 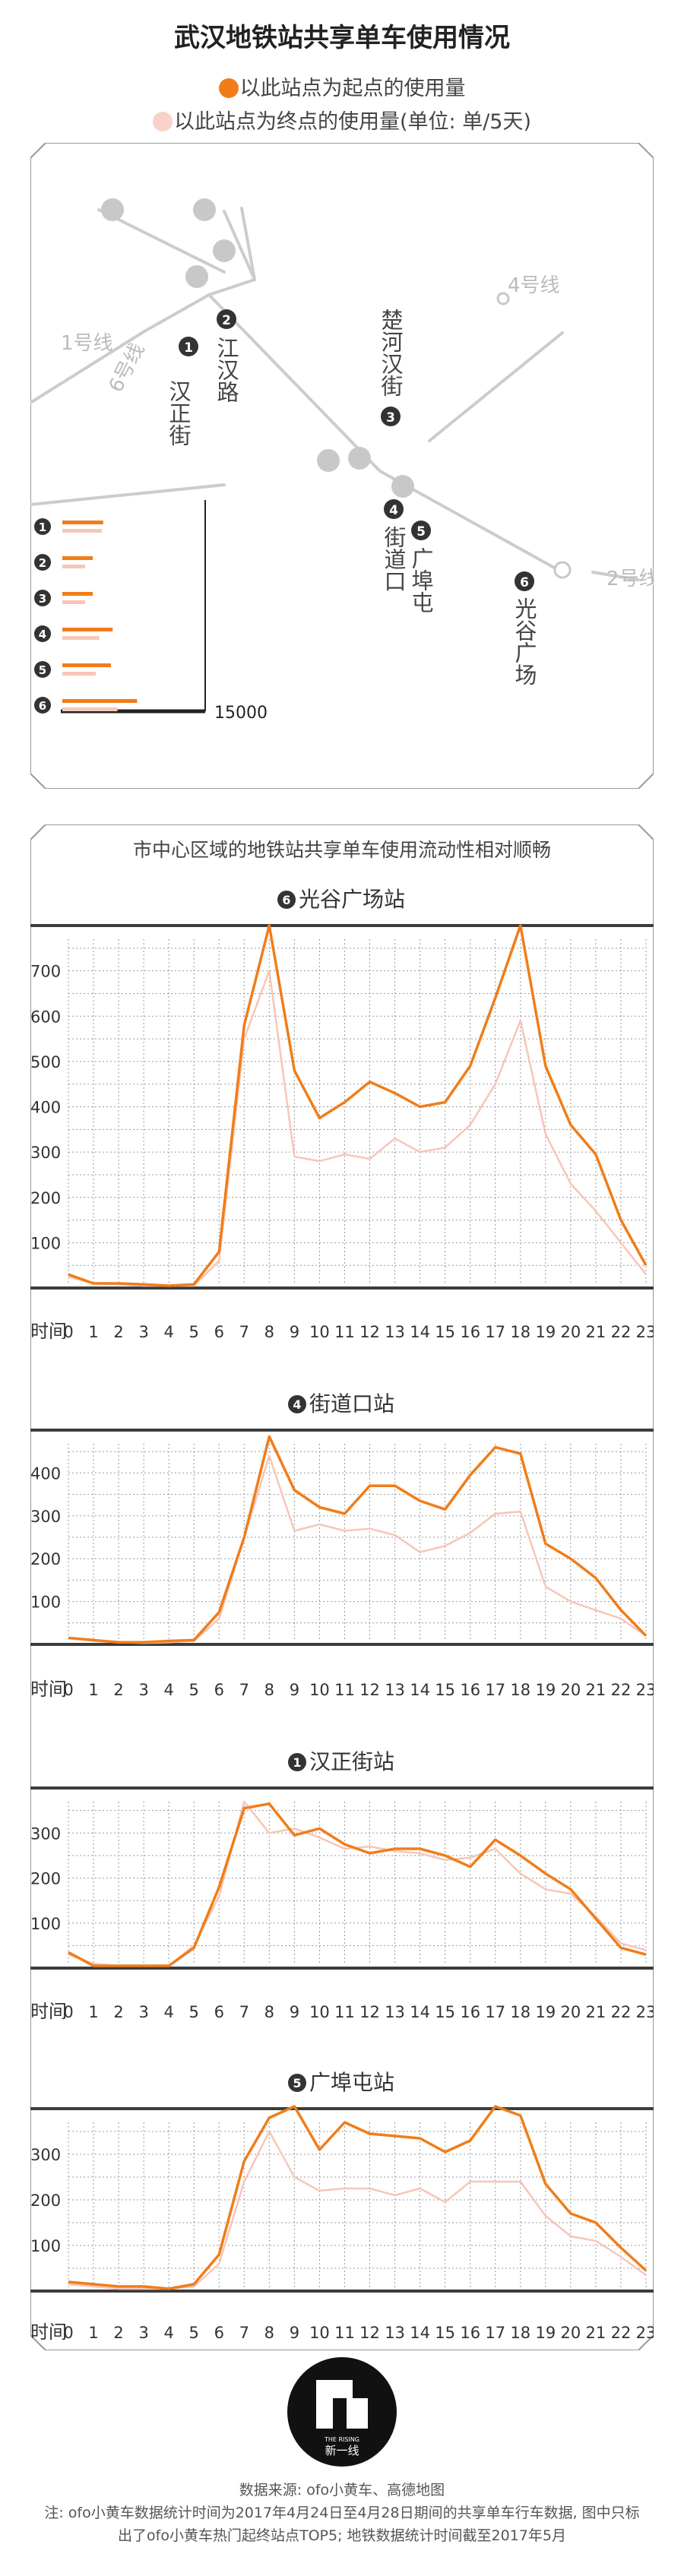 I want to click on y-tick-label: 700, so click(x=45, y=972).